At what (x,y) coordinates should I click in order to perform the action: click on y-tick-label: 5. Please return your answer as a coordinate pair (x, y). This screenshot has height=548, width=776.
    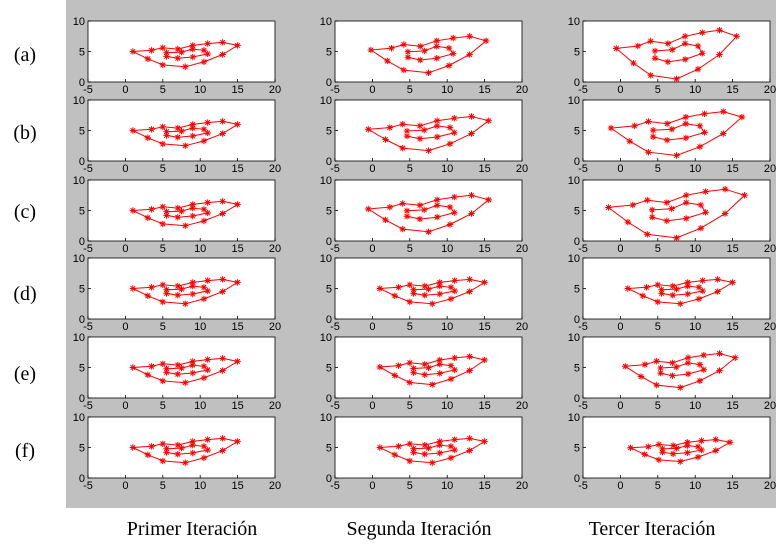
    Looking at the image, I should click on (329, 290).